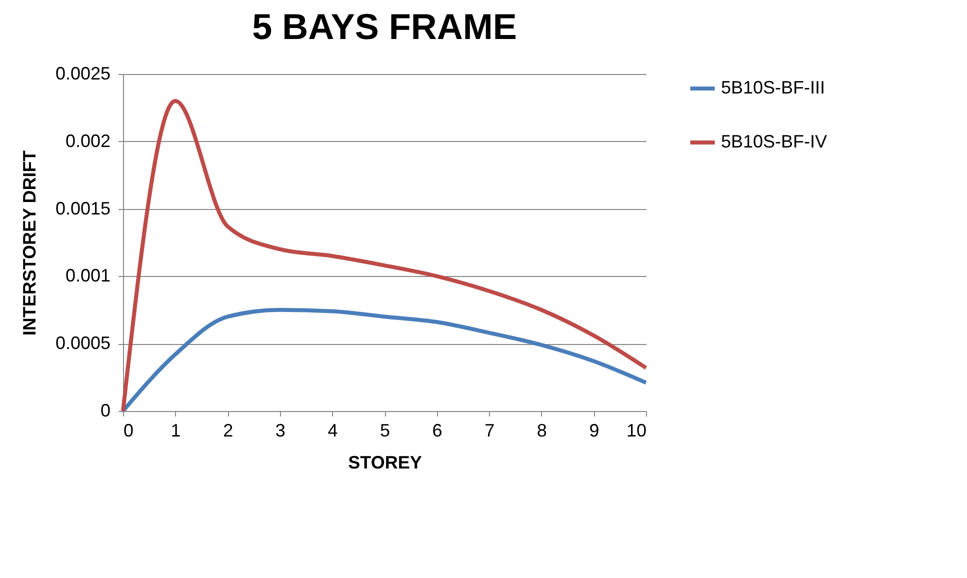 This screenshot has height=578, width=967. I want to click on line-series, so click(384, 360).